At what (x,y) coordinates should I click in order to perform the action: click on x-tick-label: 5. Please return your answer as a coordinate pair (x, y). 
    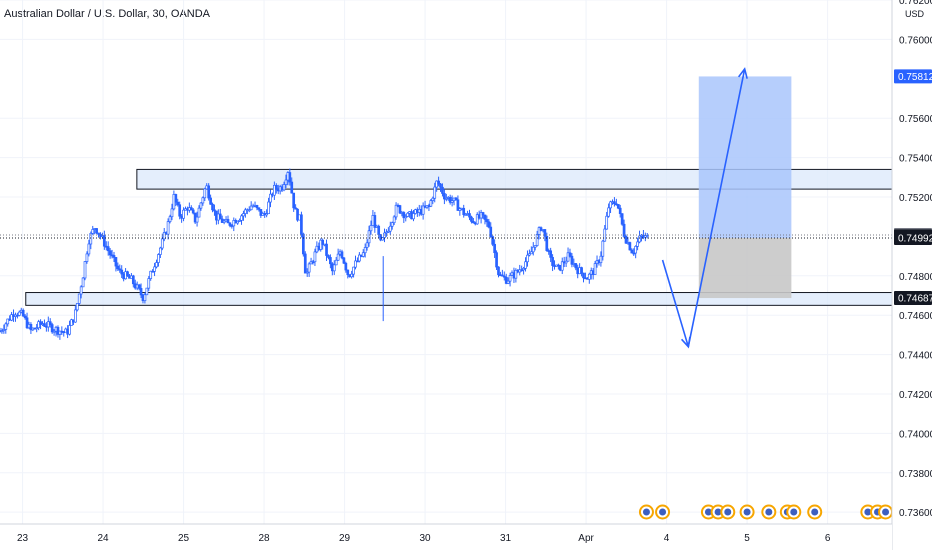
    Looking at the image, I should click on (747, 538).